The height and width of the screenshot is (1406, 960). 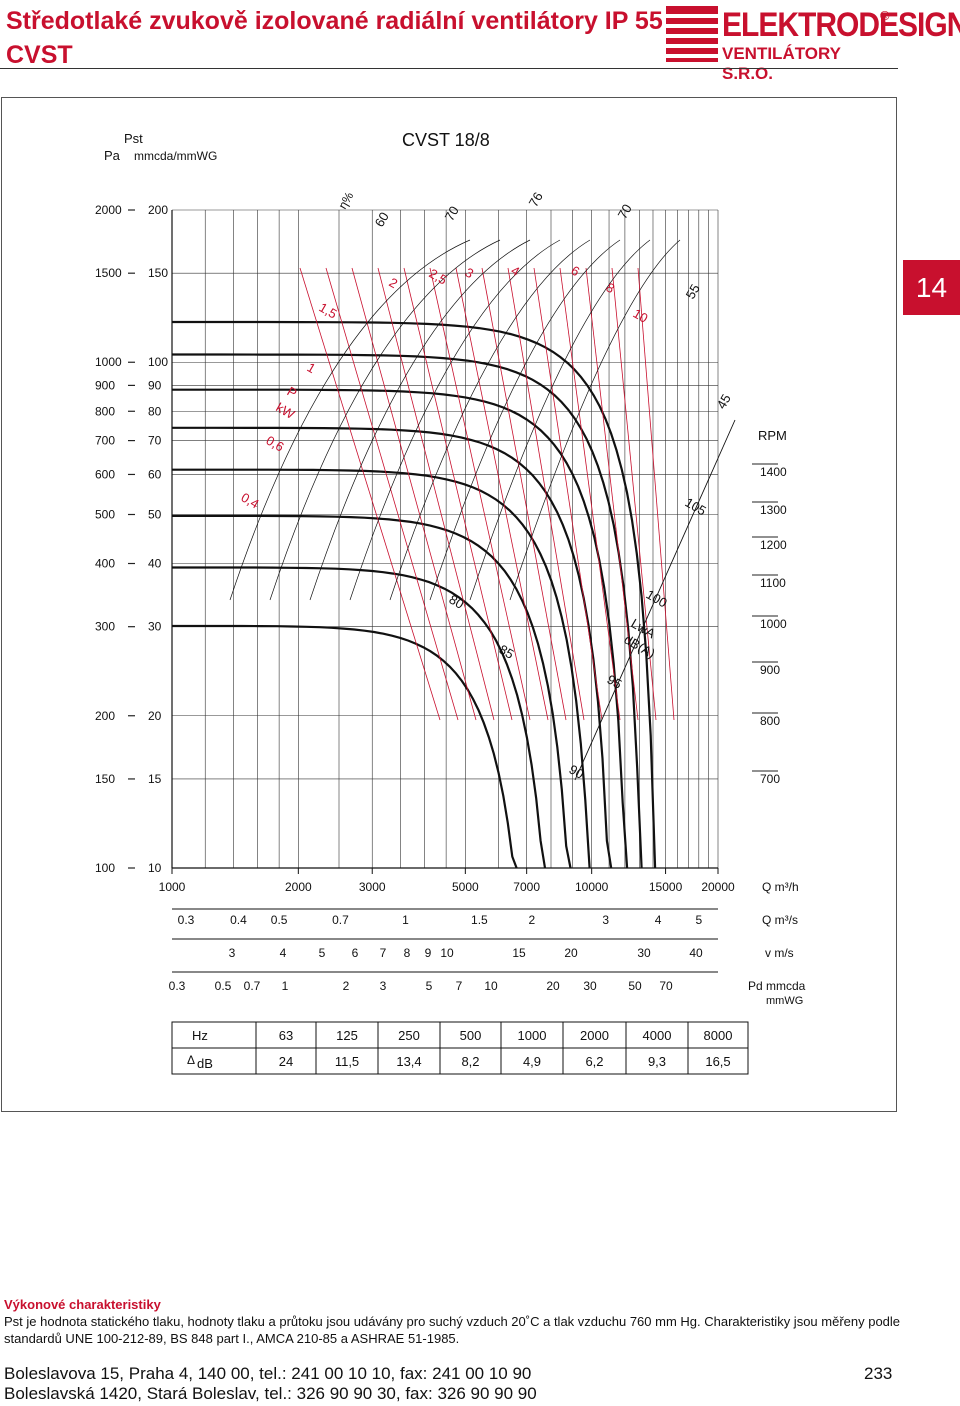 What do you see at coordinates (666, 887) in the screenshot?
I see `qh-tick-label: 15000` at bounding box center [666, 887].